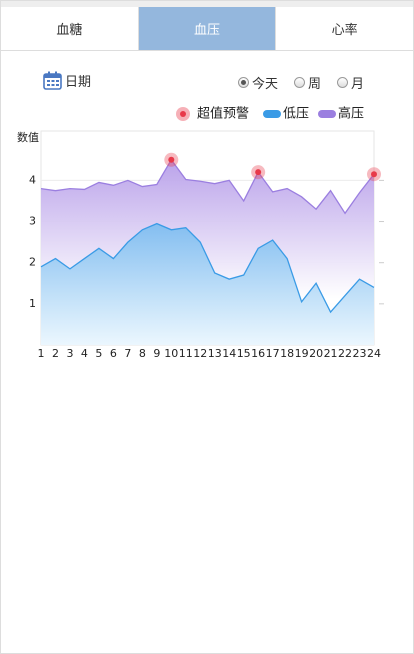  I want to click on date-picker: 日期, so click(67, 80).